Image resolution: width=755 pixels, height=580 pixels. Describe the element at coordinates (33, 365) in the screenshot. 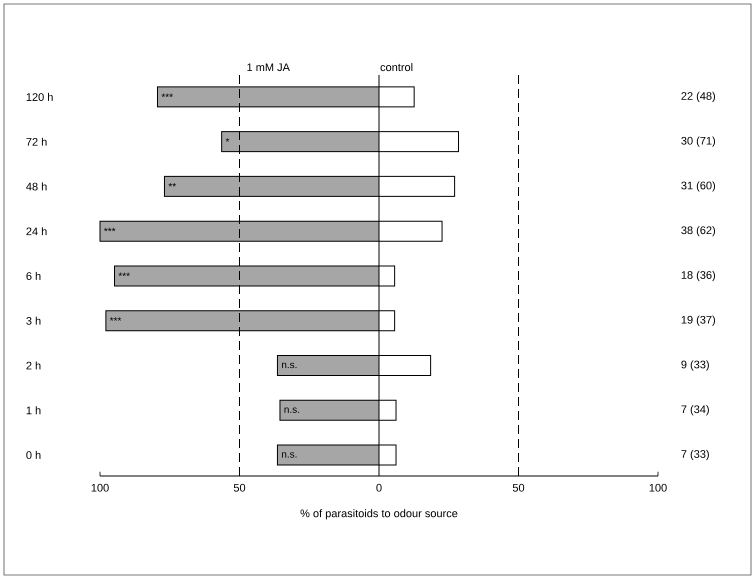

I see `y-tick-label: 2 h` at that location.